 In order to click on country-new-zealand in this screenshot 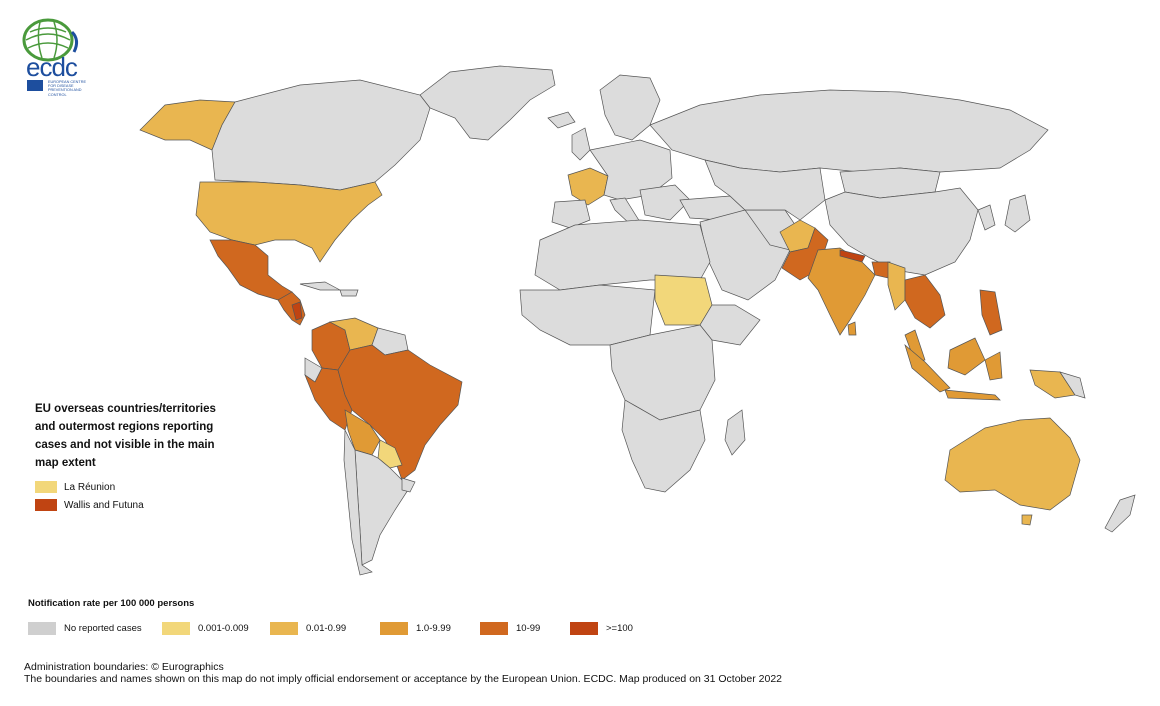, I will do `click(1120, 513)`.